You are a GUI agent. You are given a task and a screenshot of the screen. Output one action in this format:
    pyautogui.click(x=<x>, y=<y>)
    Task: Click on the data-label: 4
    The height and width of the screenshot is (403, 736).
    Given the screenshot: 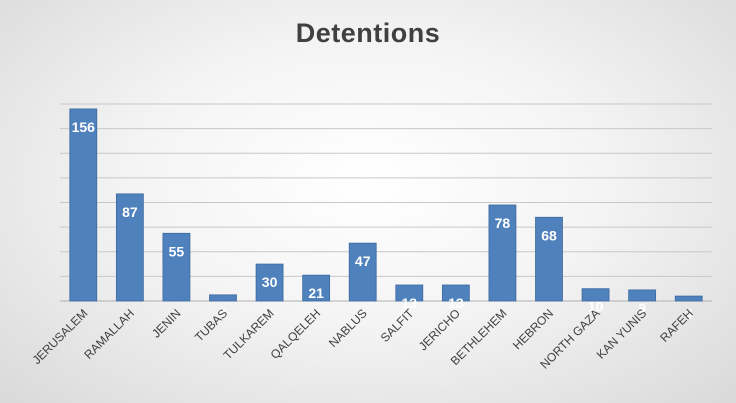 What is the action you would take?
    pyautogui.click(x=689, y=314)
    